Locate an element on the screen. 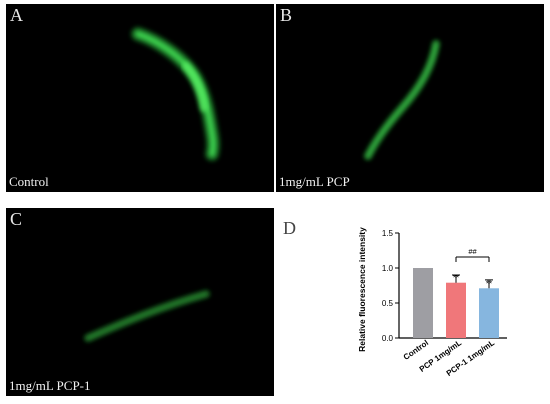 Image resolution: width=550 pixels, height=404 pixels. panel-a-caption: Control is located at coordinates (29, 181).